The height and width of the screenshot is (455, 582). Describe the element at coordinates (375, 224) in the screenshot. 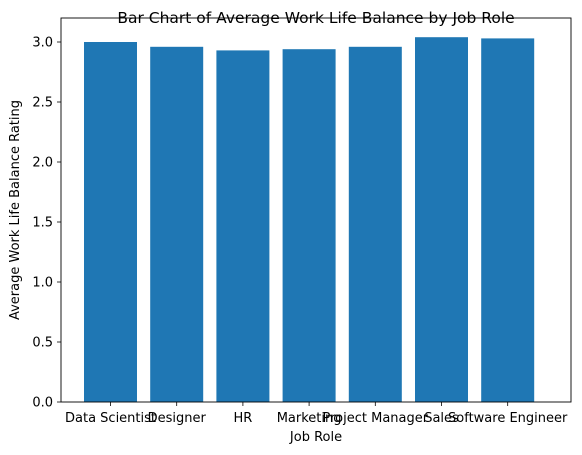

I see `bar-project-manager` at that location.